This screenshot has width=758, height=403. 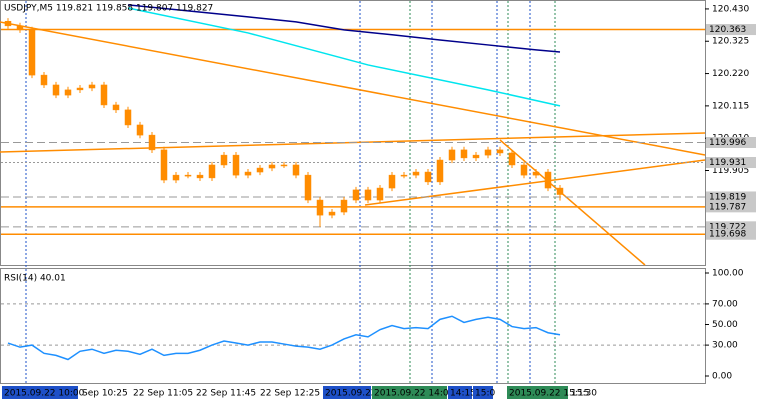 I want to click on price-tag: 119.722, so click(x=727, y=227).